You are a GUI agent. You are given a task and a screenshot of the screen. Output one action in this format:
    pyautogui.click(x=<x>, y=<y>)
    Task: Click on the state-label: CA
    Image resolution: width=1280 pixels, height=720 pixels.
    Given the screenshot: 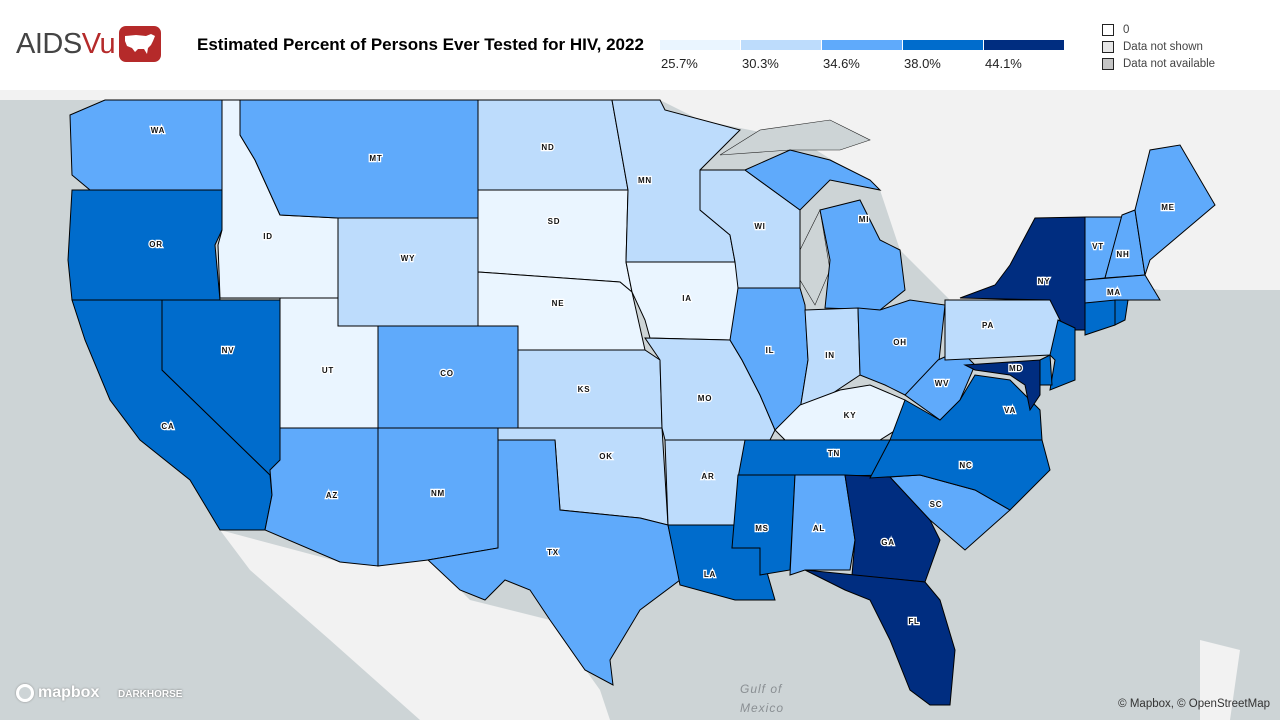 What is the action you would take?
    pyautogui.click(x=167, y=426)
    